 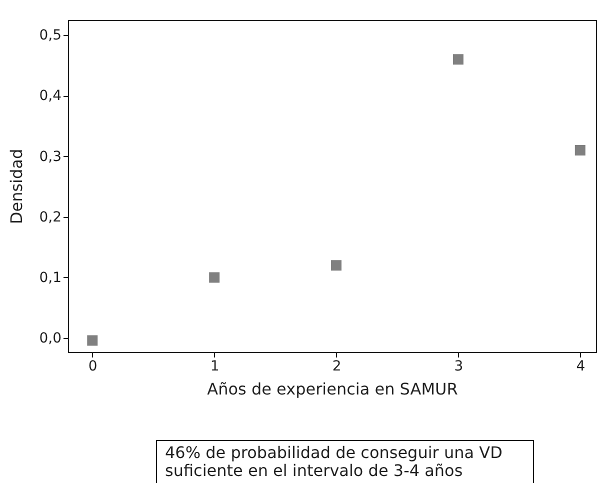 I want to click on y-tick-label: 0,1, so click(x=50, y=278).